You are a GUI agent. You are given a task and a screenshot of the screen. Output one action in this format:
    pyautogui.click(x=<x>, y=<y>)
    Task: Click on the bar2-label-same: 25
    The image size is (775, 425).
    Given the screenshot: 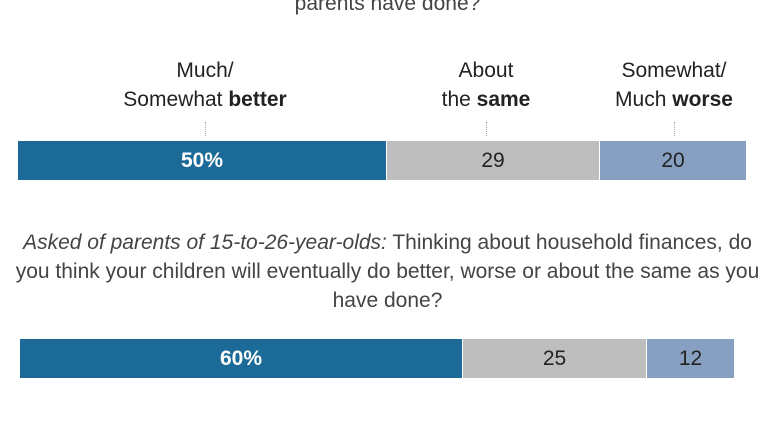 What is the action you would take?
    pyautogui.click(x=554, y=358)
    